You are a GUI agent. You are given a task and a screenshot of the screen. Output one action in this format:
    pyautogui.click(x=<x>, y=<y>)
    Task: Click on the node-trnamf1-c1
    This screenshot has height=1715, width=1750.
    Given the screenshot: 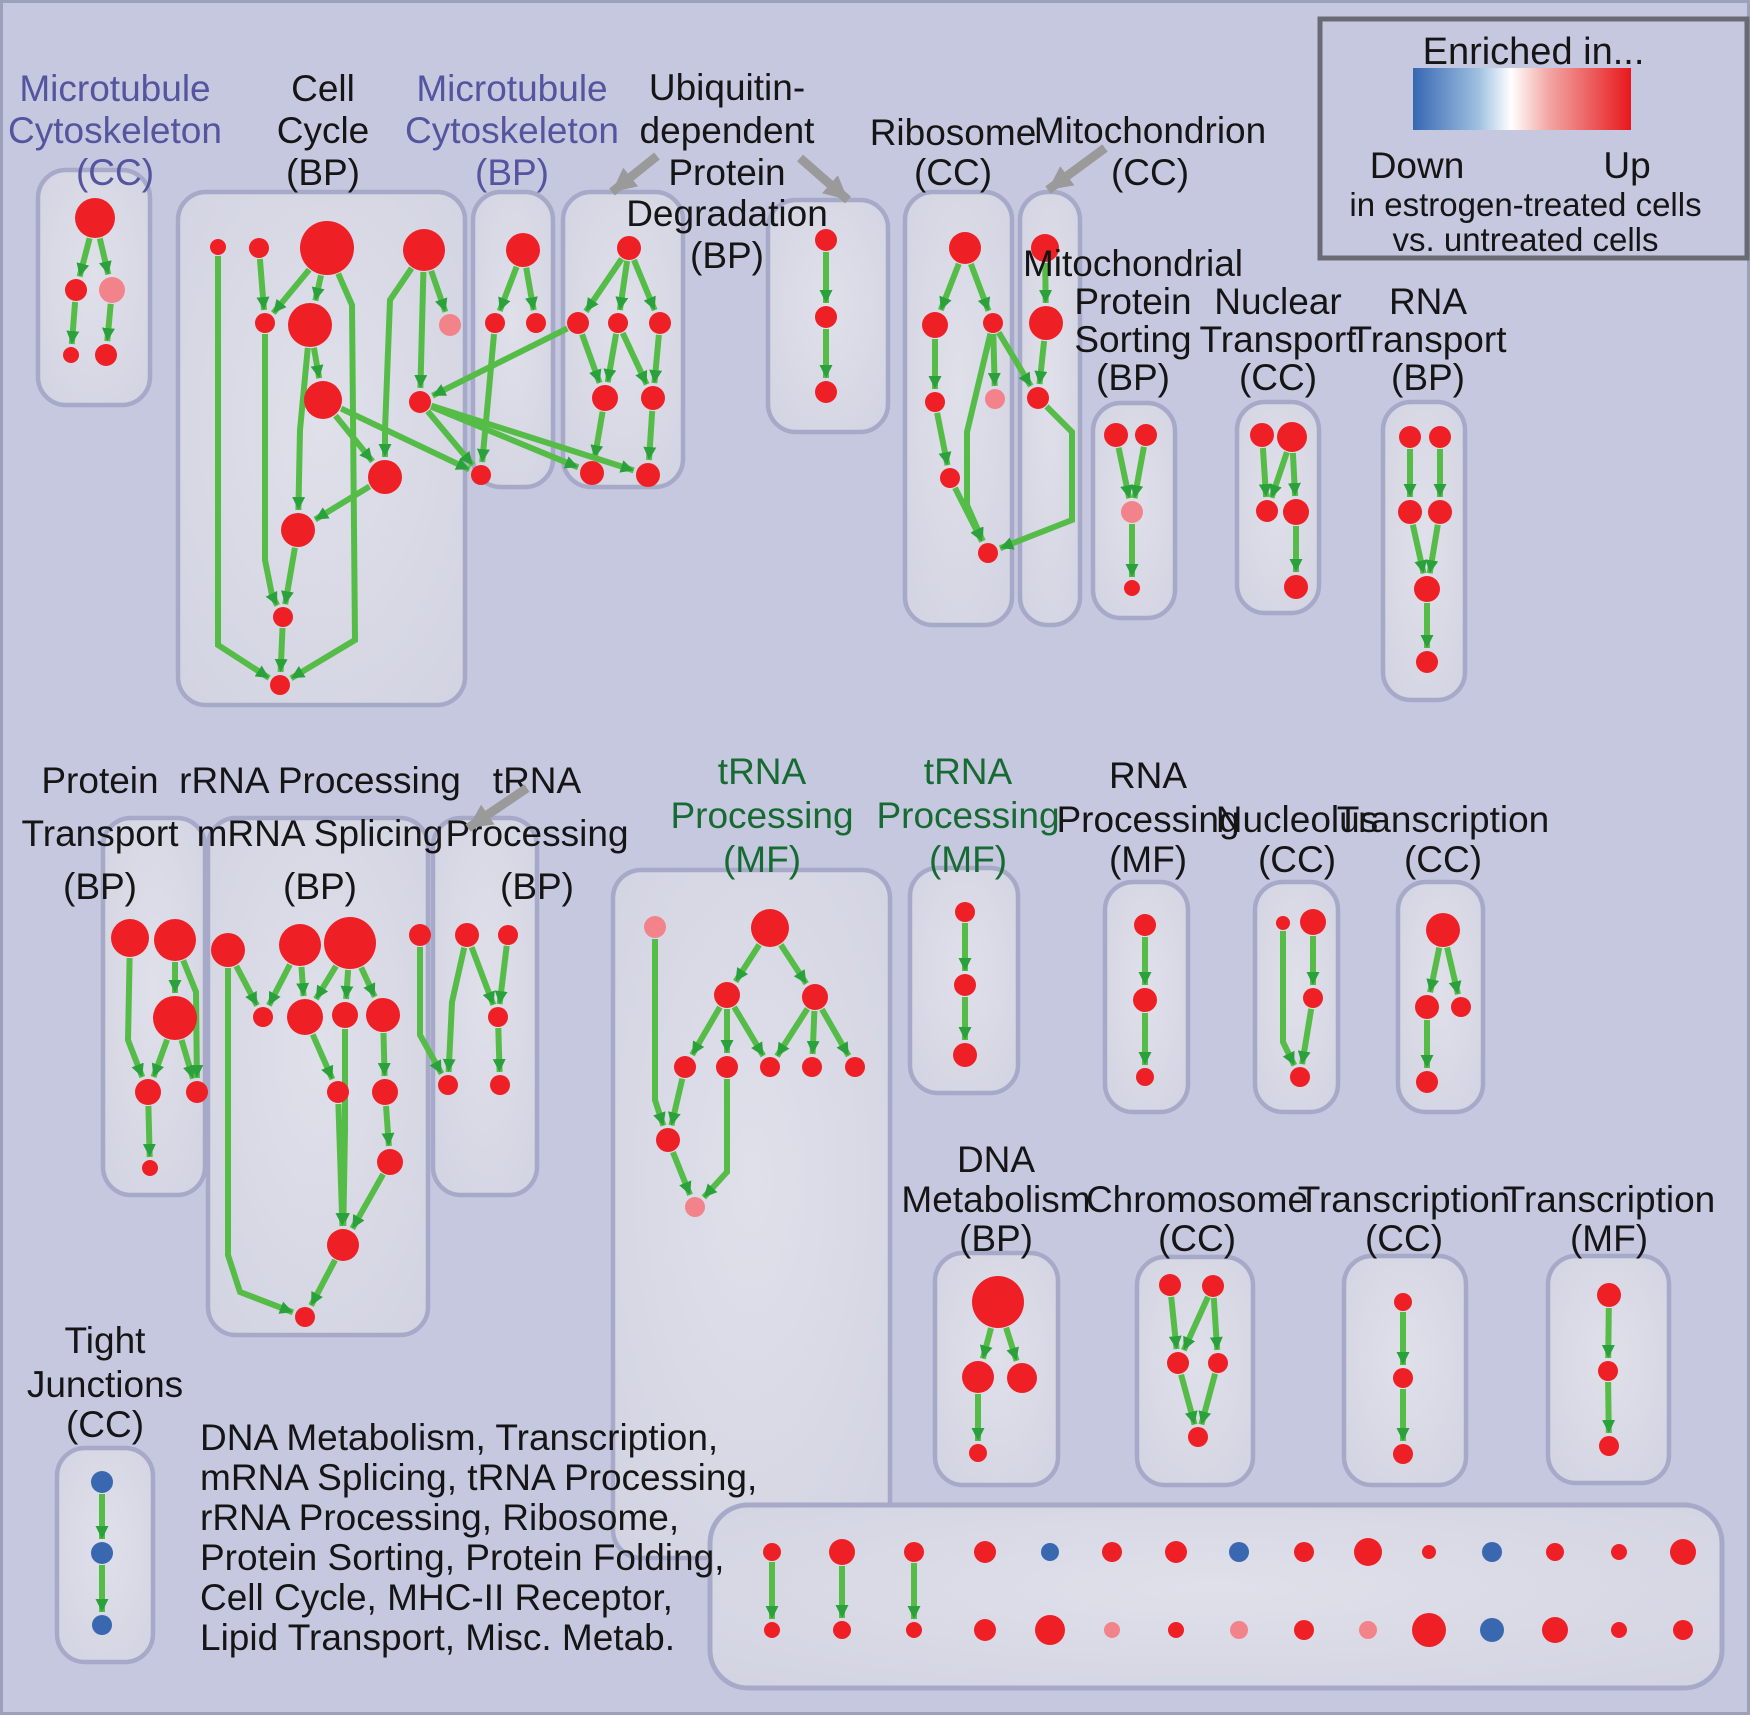 What is the action you would take?
    pyautogui.click(x=727, y=995)
    